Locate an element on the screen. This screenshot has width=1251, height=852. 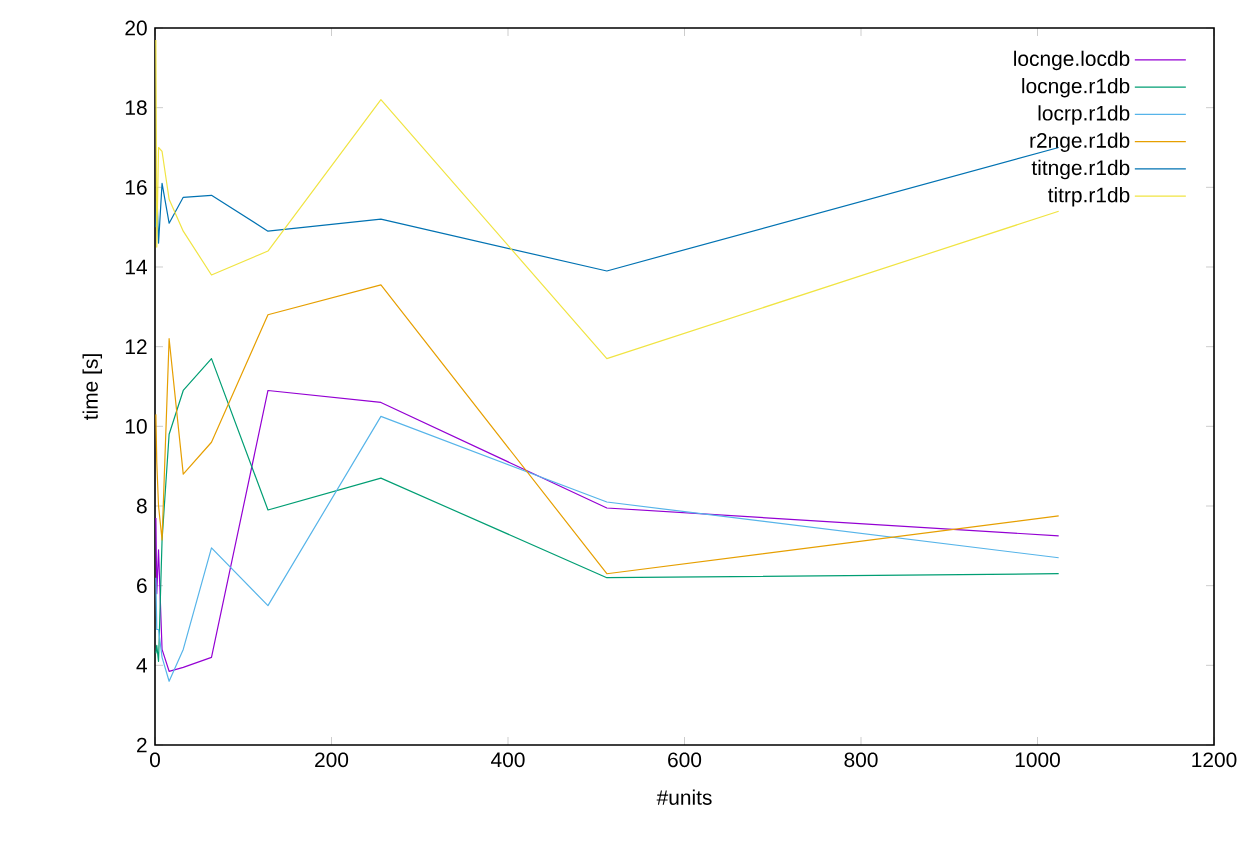
y-tick-label: 10 is located at coordinates (136, 426).